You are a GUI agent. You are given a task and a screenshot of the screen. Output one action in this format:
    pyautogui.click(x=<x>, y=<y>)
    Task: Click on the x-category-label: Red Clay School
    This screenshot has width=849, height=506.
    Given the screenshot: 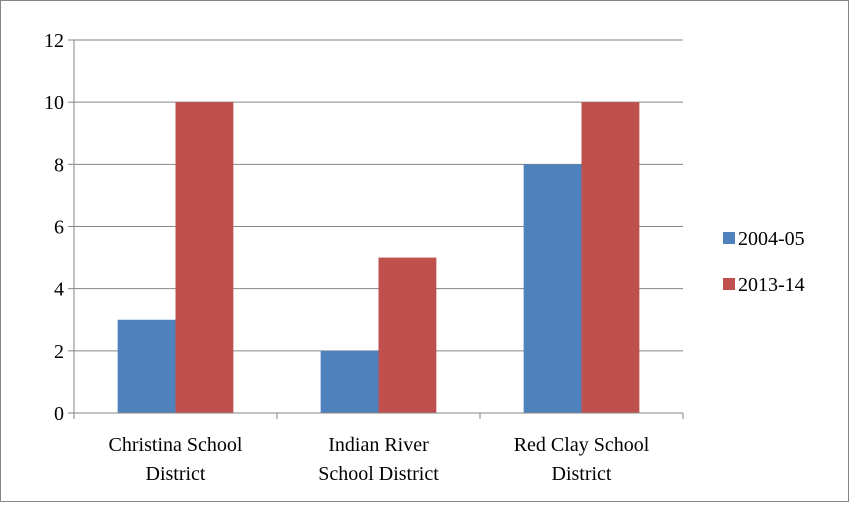 What is the action you would take?
    pyautogui.click(x=582, y=445)
    